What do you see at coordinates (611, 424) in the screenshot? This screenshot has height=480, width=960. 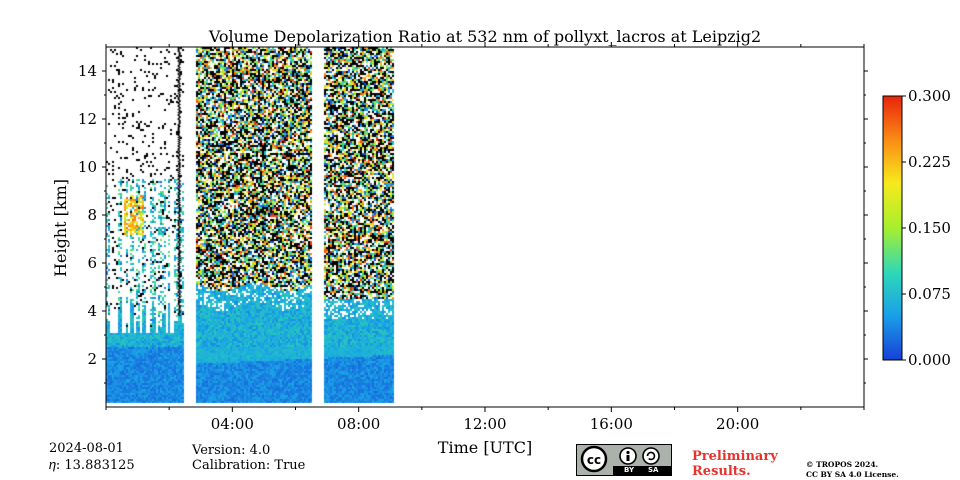 I see `x-tick-label: 16:00` at bounding box center [611, 424].